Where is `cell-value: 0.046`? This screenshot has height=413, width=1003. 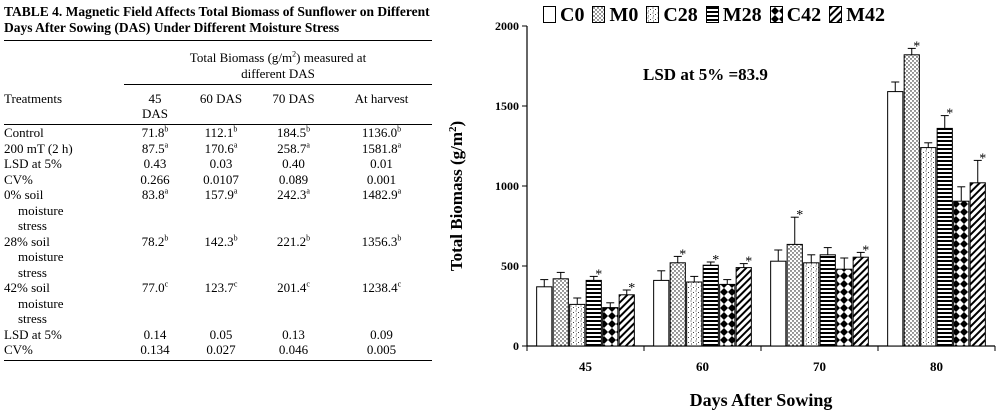
cell-value: 0.046 is located at coordinates (293, 349).